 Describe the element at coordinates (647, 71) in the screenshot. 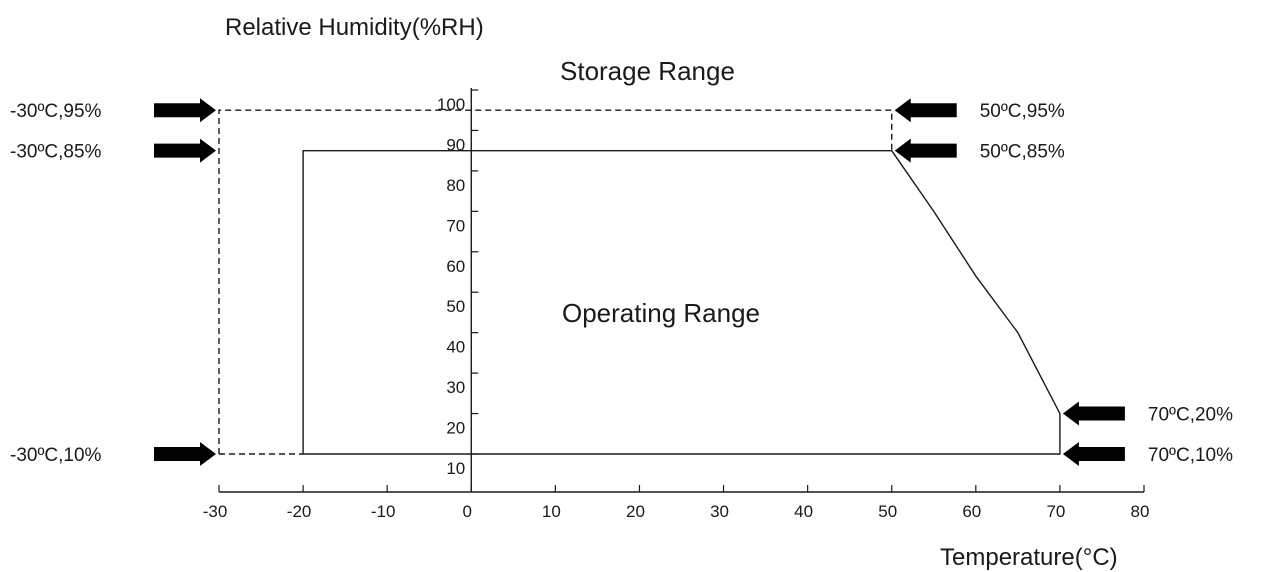

I see `storage-range-label: Storage Range` at that location.